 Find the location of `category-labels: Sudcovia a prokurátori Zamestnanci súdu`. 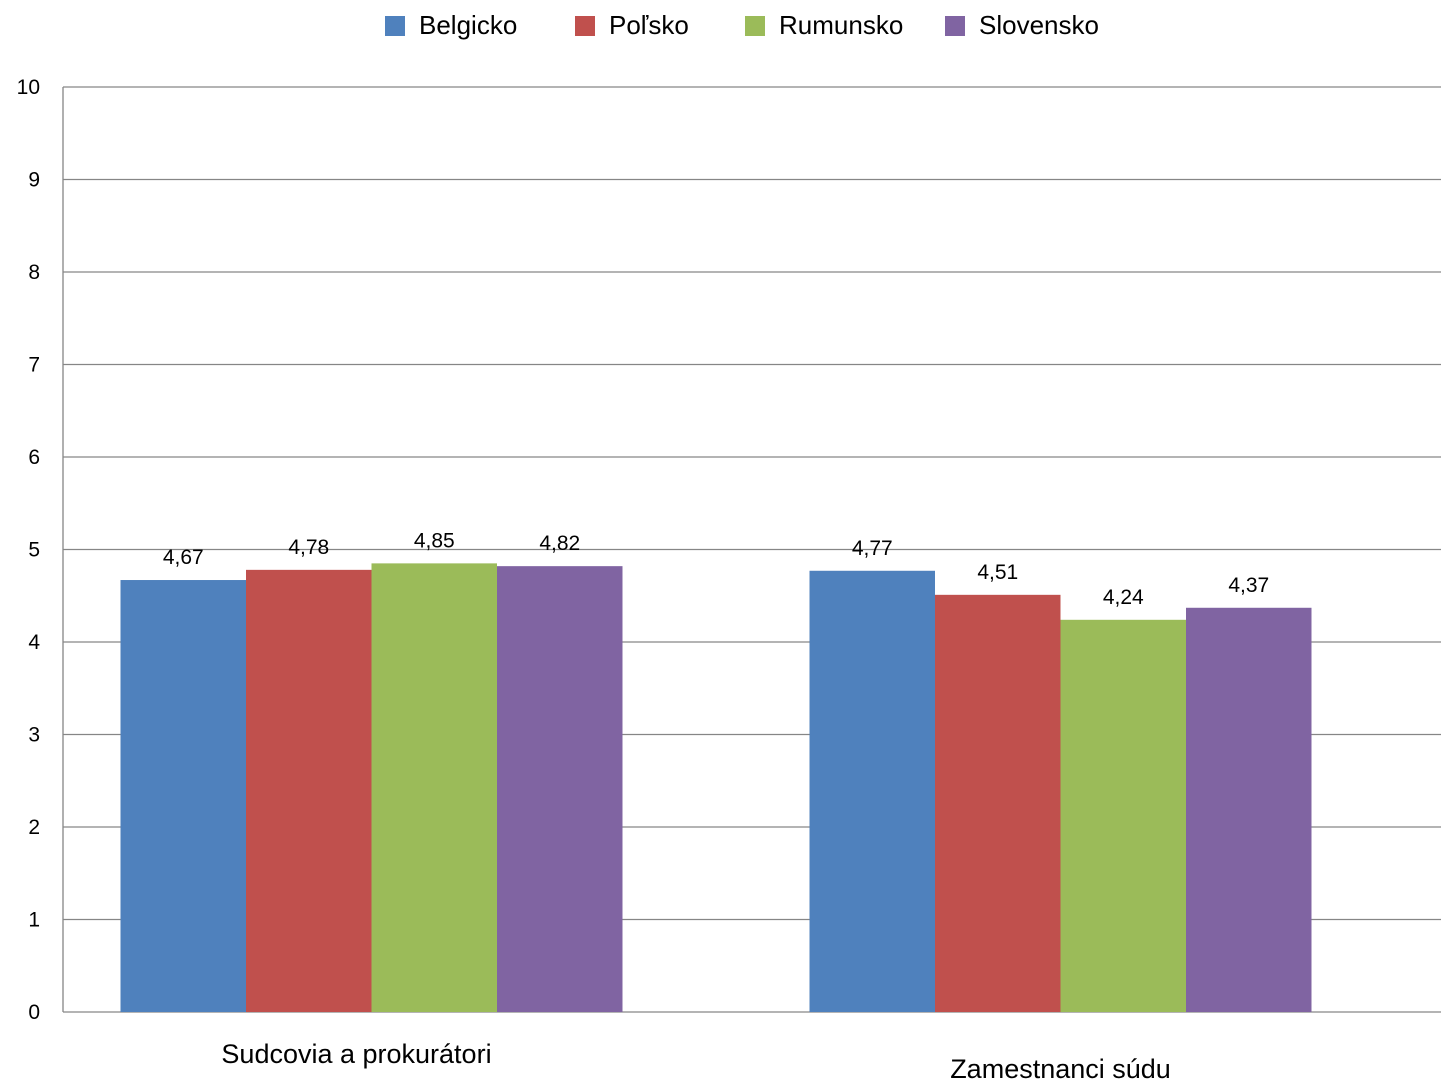

category-labels: Sudcovia a prokurátori Zamestnanci súdu is located at coordinates (696, 1061).